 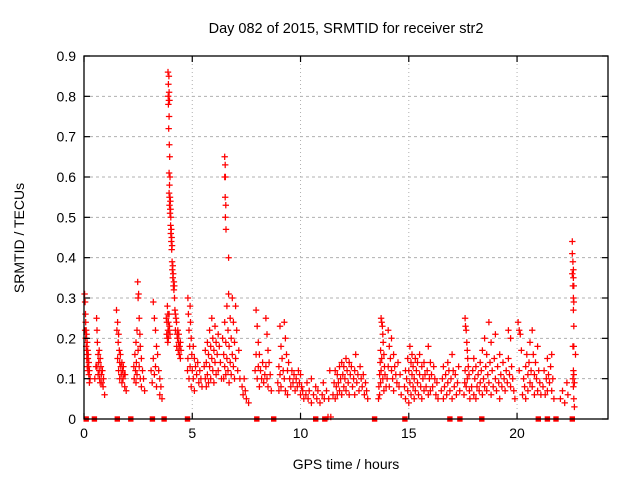 What do you see at coordinates (301, 433) in the screenshot?
I see `x-tick-label: 10` at bounding box center [301, 433].